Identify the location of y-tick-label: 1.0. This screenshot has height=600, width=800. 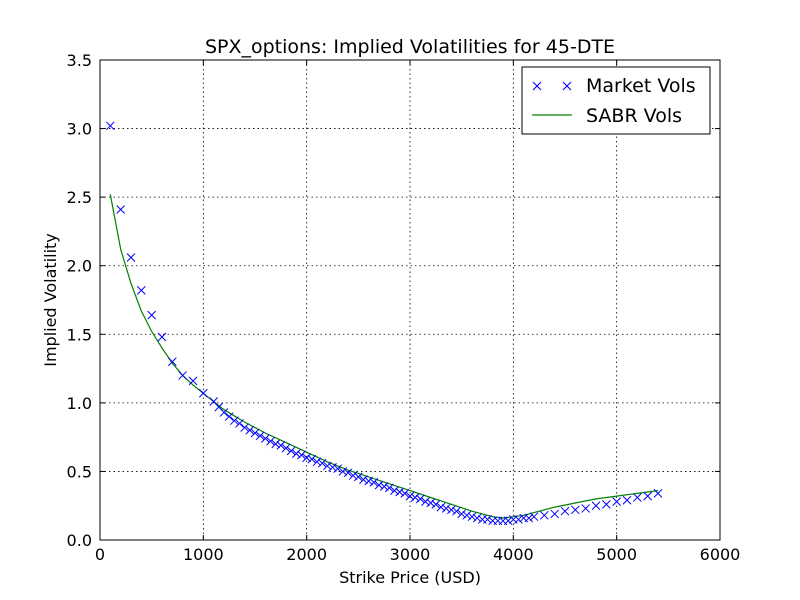
(79, 403).